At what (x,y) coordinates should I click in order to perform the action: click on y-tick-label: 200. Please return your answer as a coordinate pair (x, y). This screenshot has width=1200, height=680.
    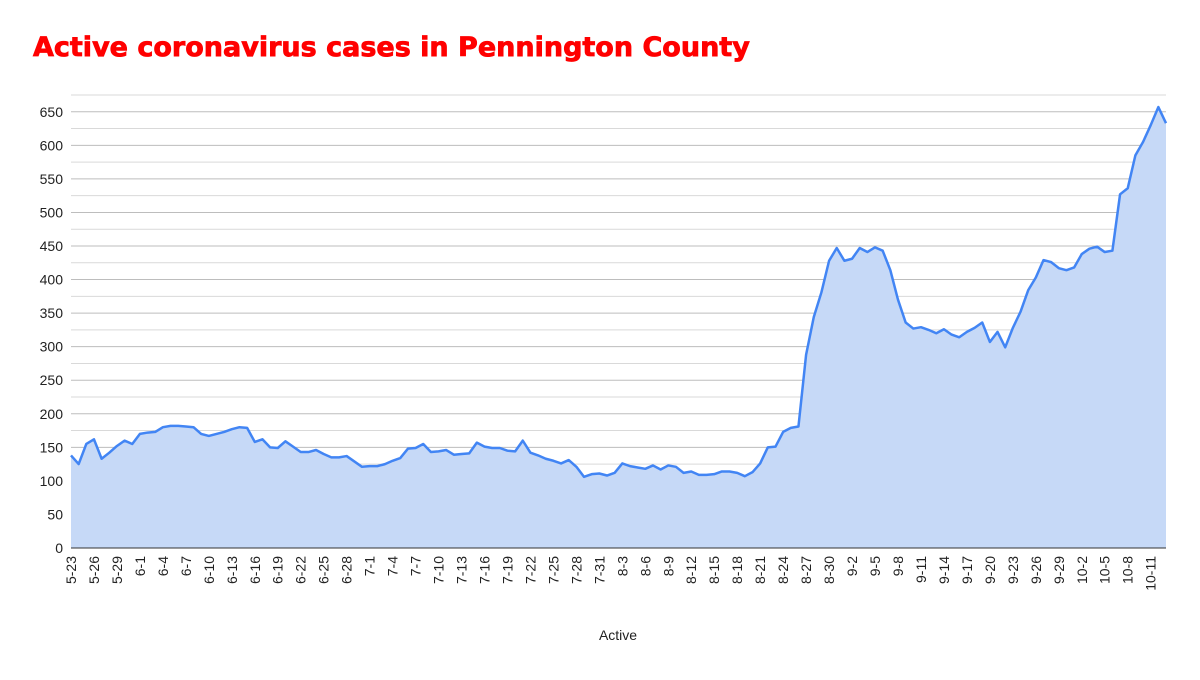
    Looking at the image, I should click on (52, 414).